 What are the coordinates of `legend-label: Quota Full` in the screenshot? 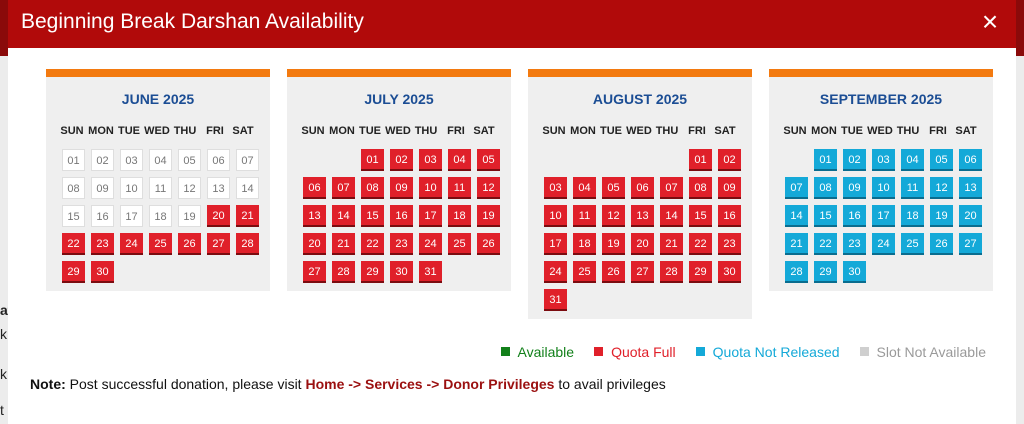 It's located at (643, 352).